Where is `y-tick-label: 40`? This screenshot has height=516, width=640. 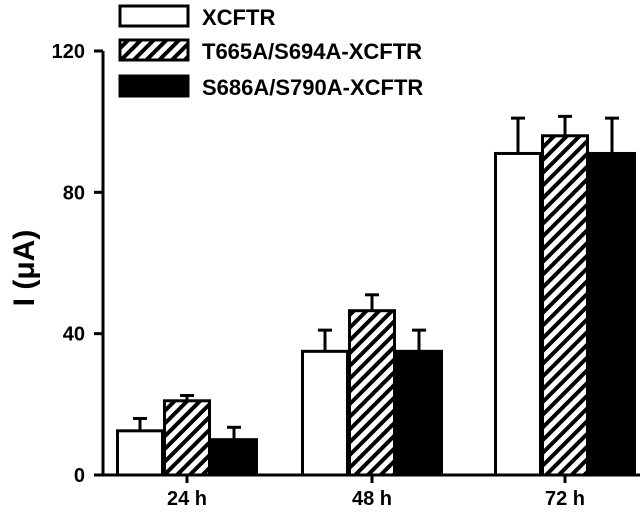
y-tick-label: 40 is located at coordinates (74, 335).